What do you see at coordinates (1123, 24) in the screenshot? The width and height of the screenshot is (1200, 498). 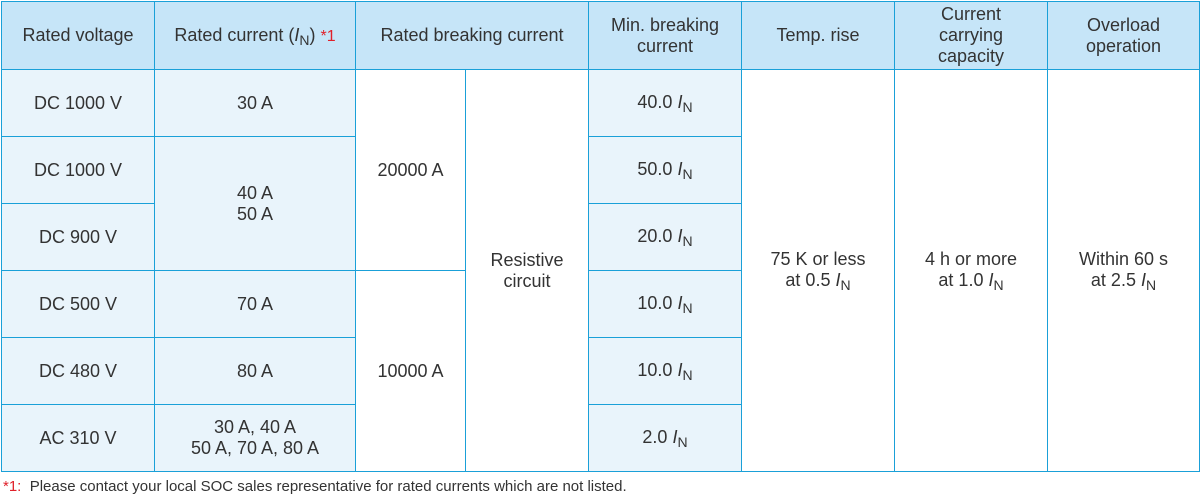 I see `header-overload-line1: Overload` at bounding box center [1123, 24].